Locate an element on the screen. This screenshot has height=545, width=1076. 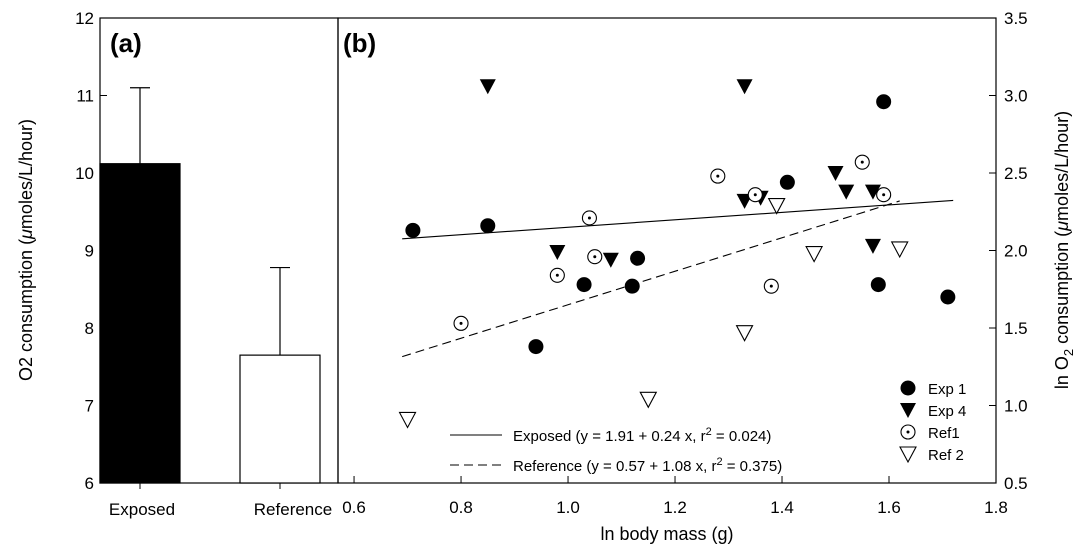
legend-label: Ref1 is located at coordinates (944, 433).